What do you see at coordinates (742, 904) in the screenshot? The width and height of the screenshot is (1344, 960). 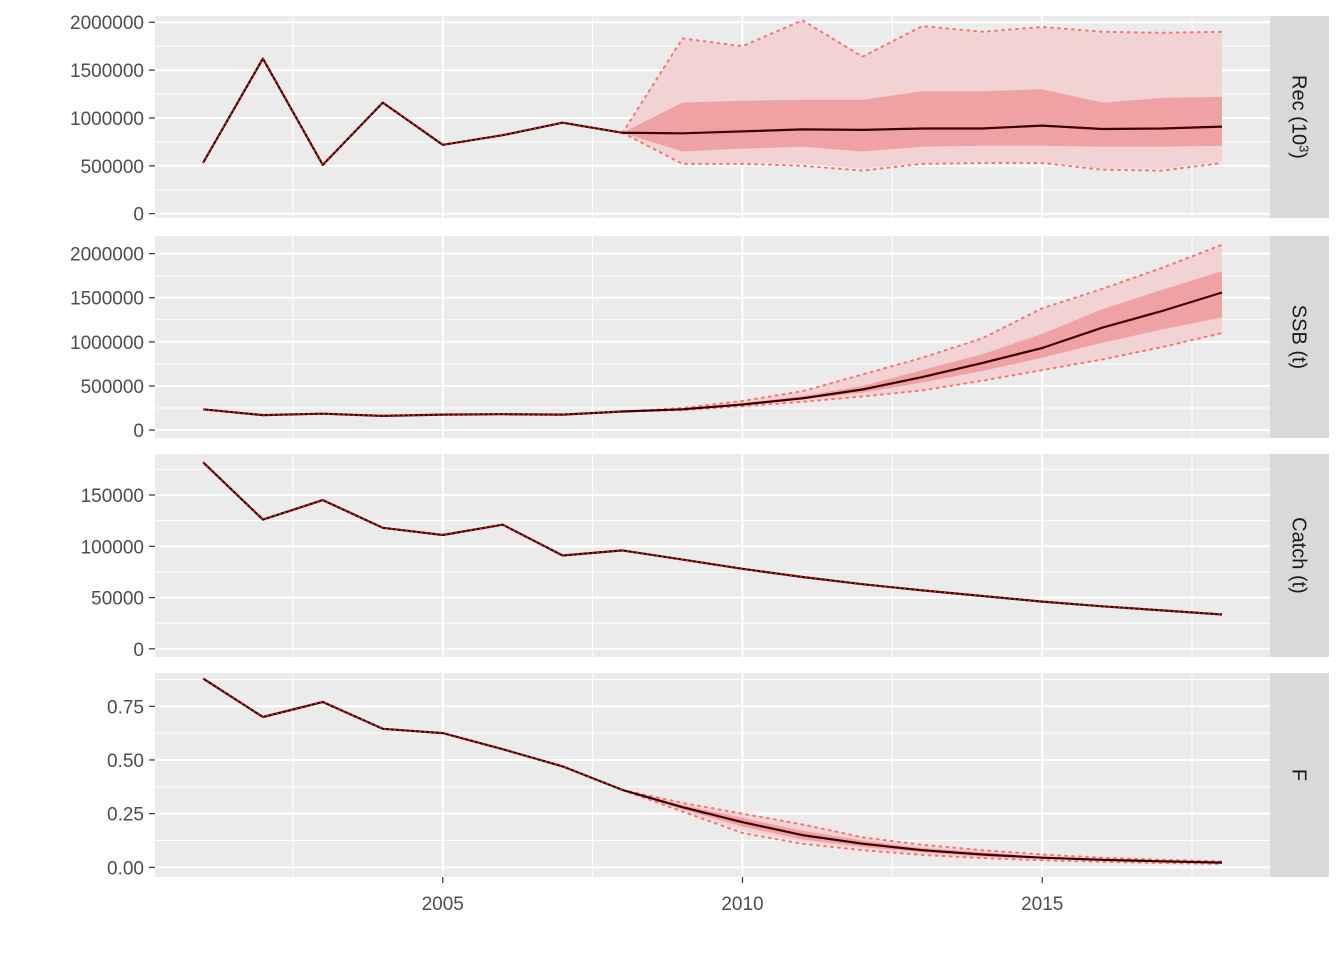 I see `x-tick-label: 2010` at bounding box center [742, 904].